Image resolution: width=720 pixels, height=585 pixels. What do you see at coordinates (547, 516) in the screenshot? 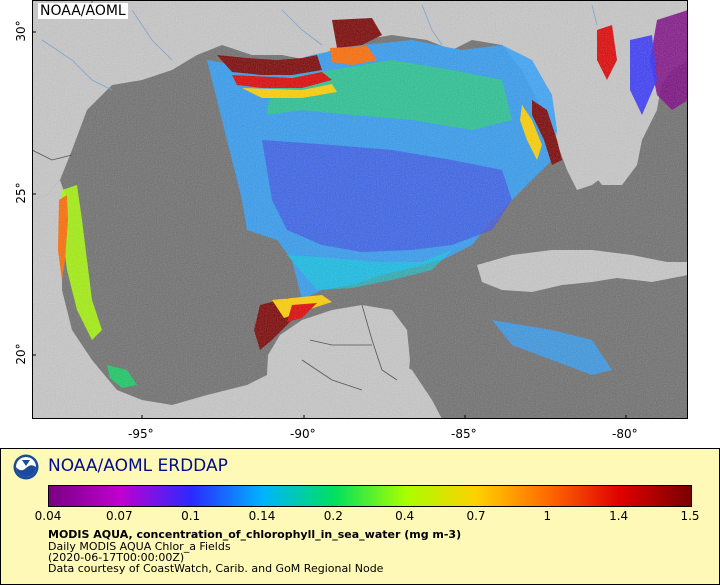
I see `colorbar-label: 1` at bounding box center [547, 516].